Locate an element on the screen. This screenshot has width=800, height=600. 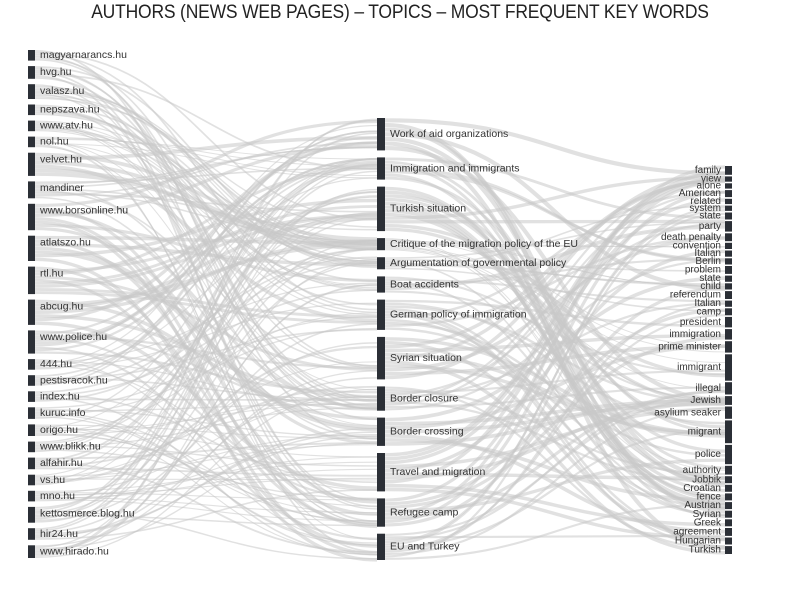
topic-label: German policy of immigration is located at coordinates (458, 314).